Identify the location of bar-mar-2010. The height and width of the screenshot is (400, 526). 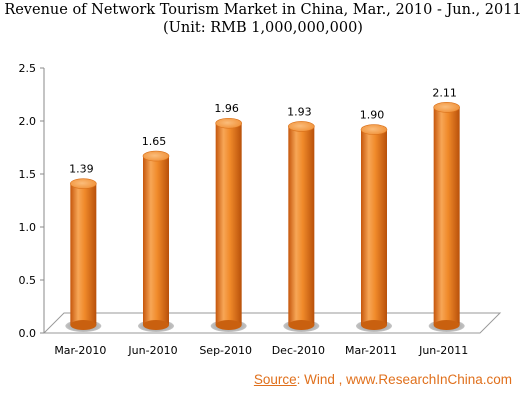
(83, 255).